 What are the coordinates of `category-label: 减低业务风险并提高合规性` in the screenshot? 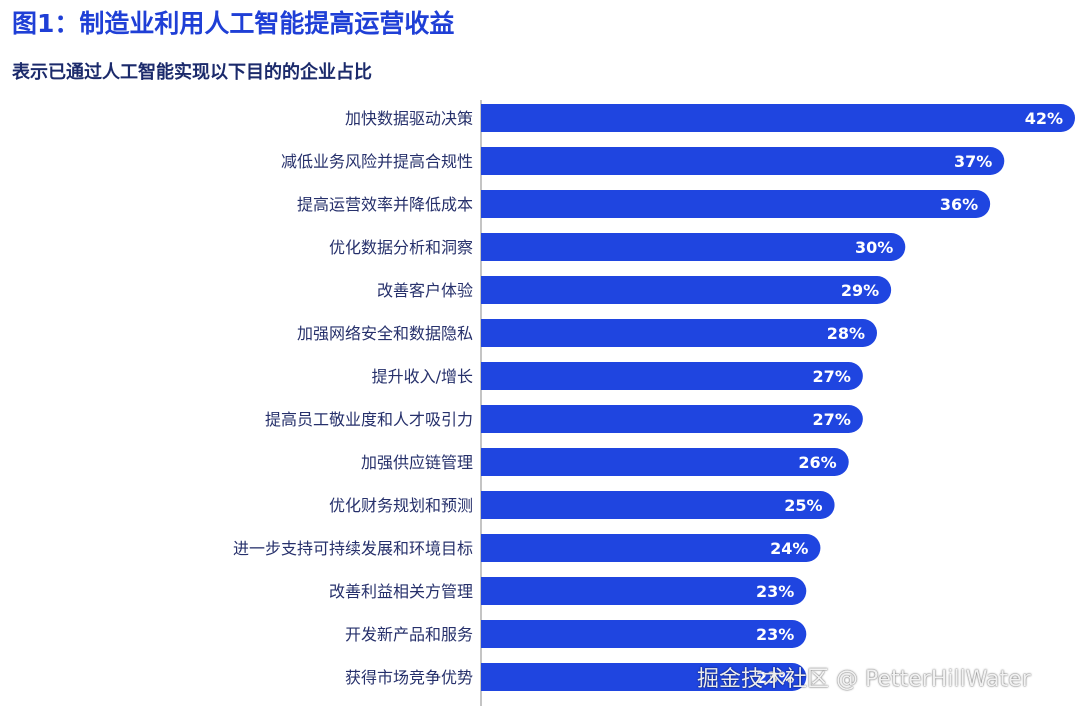 It's located at (377, 161).